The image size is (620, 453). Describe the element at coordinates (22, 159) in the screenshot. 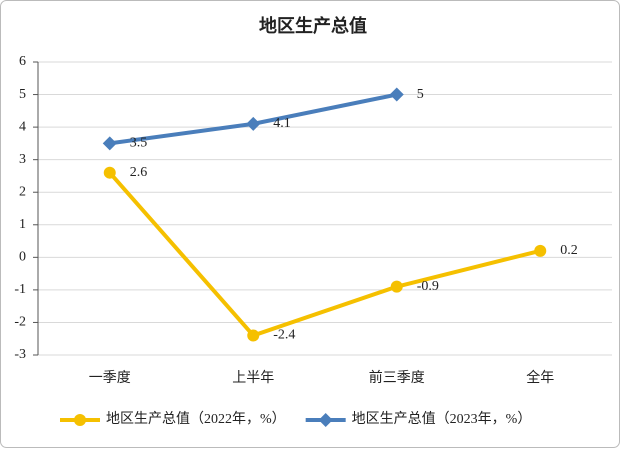

I see `y-tick-label: 3` at that location.